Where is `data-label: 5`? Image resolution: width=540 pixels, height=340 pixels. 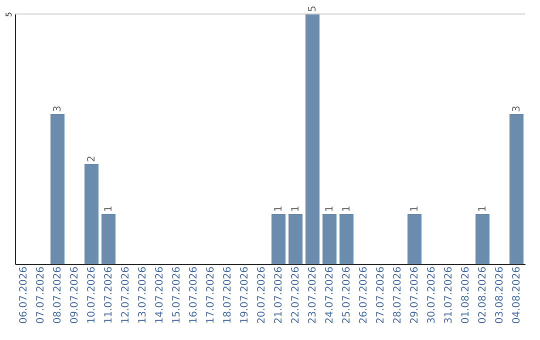 data-label: 5 is located at coordinates (313, 9).